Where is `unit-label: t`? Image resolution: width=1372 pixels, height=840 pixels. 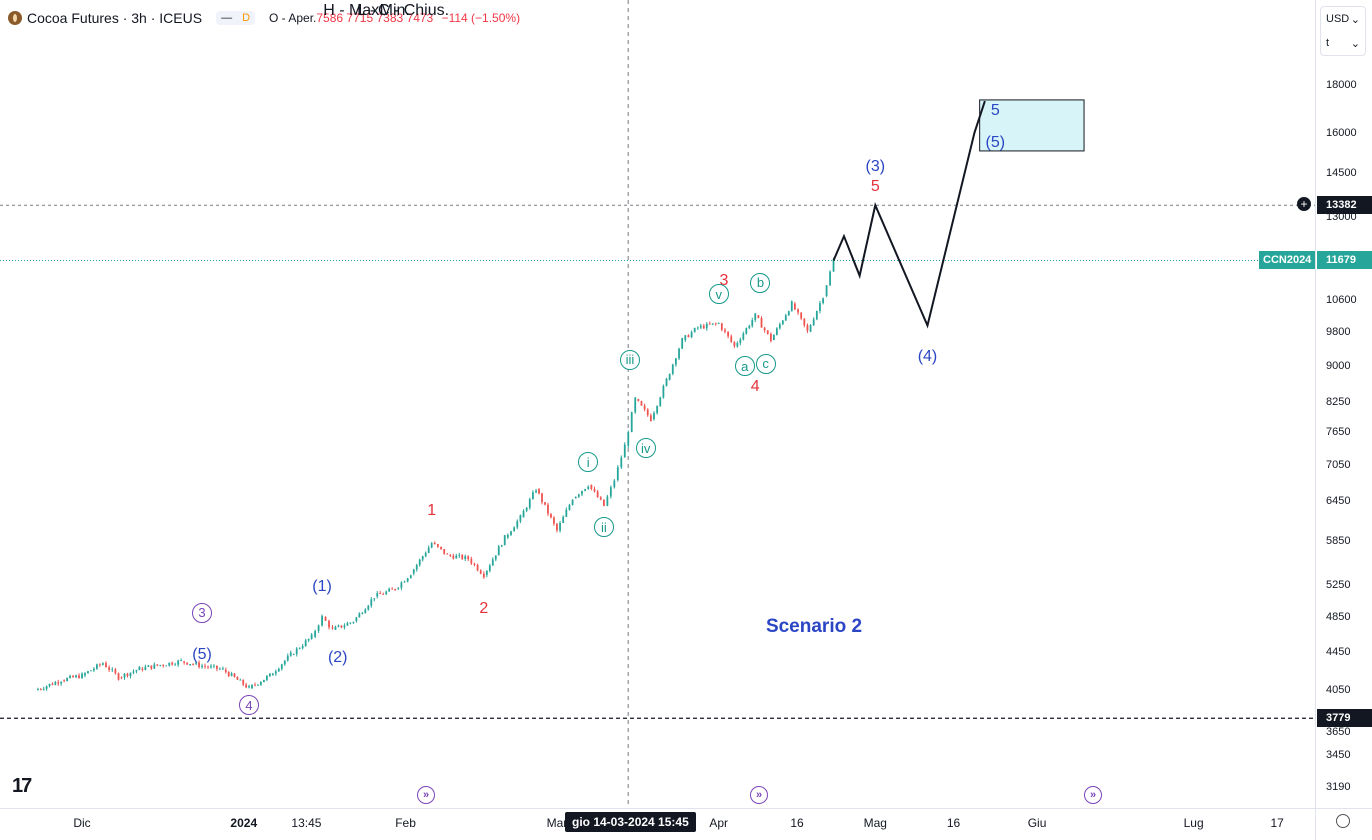 unit-label: t is located at coordinates (1328, 43).